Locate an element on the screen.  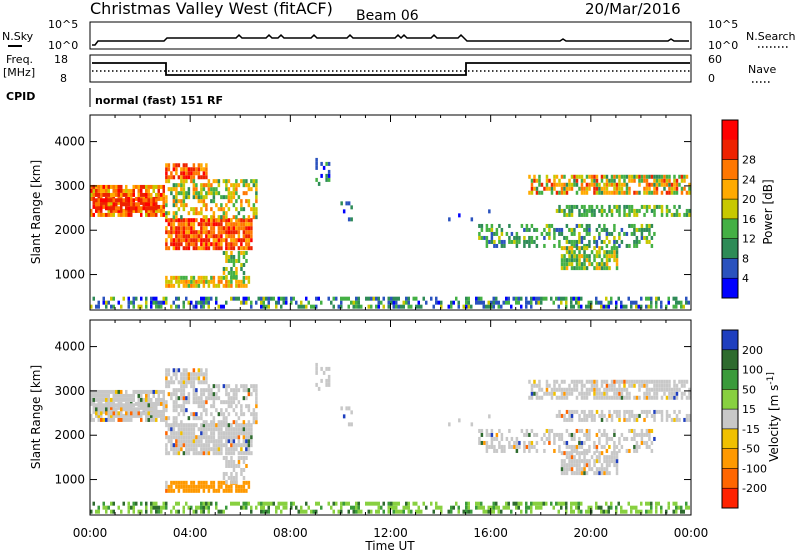
colorbar-tick-label: -200 is located at coordinates (754, 488).